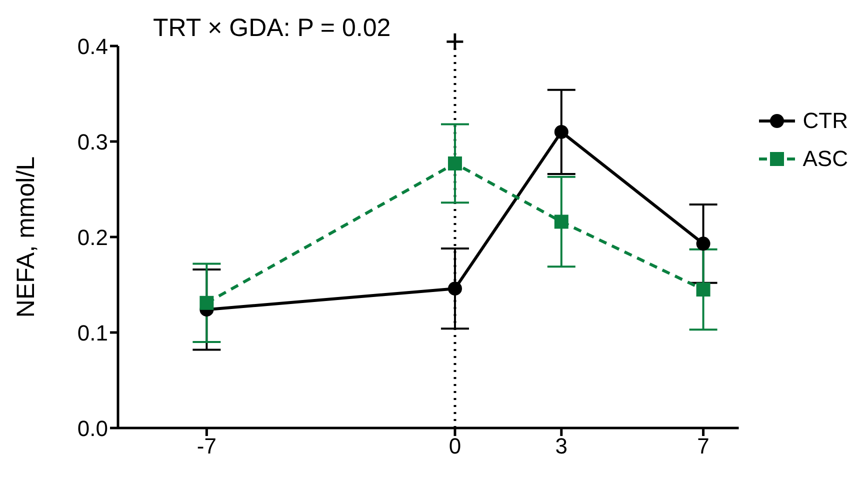 This screenshot has width=853, height=489. Describe the element at coordinates (703, 446) in the screenshot. I see `x-tick-label: 7` at that location.